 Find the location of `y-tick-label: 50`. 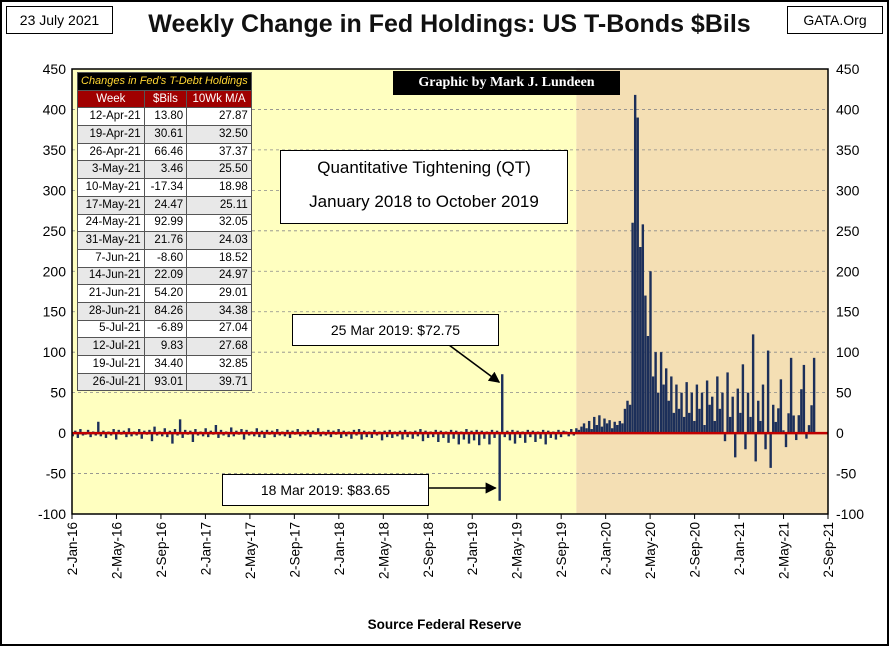

y-tick-label: 50 is located at coordinates (844, 393).